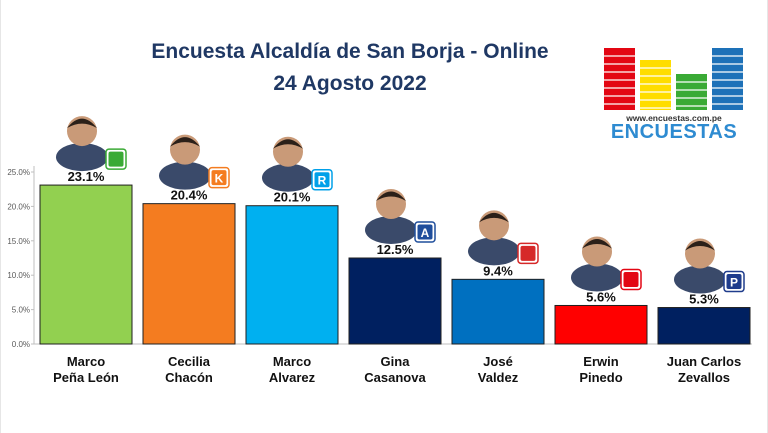 Image resolution: width=768 pixels, height=433 pixels. What do you see at coordinates (350, 51) in the screenshot?
I see `chart-title: Encuesta Alcaldía de San Borja - Online` at bounding box center [350, 51].